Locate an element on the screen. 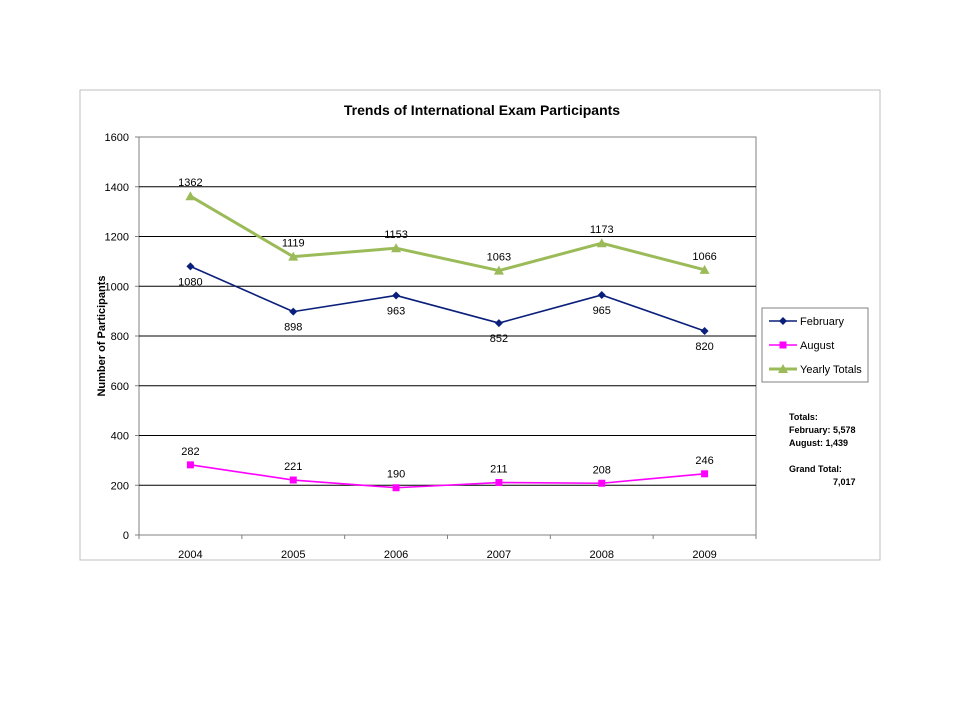 This screenshot has height=720, width=960. data-label-february: 963 is located at coordinates (396, 311).